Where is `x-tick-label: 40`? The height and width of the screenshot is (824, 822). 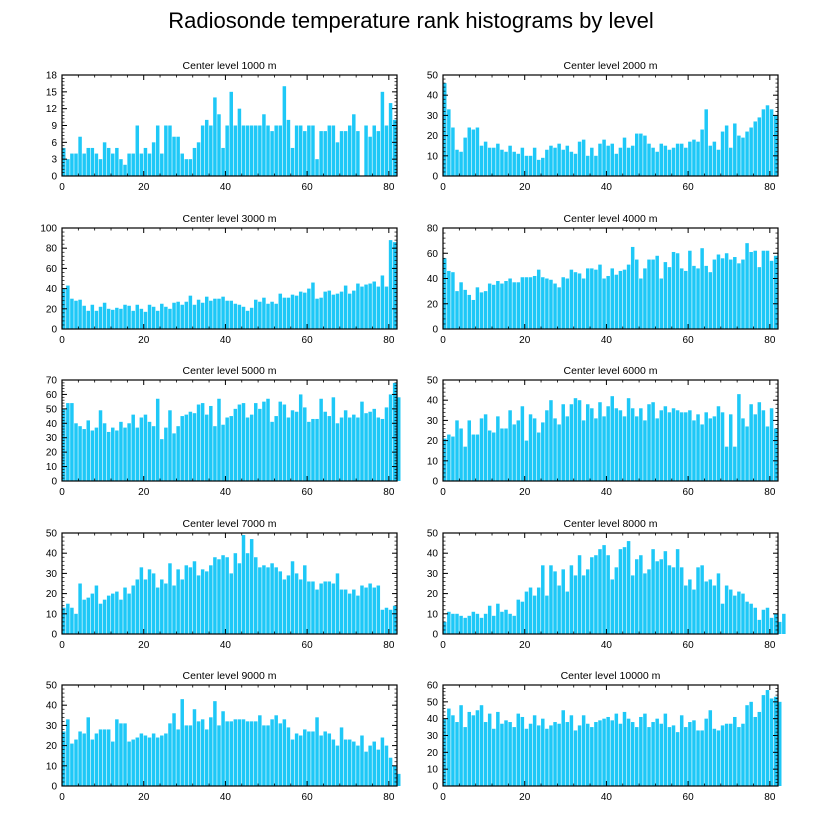
x-tick-label: 40 is located at coordinates (226, 187).